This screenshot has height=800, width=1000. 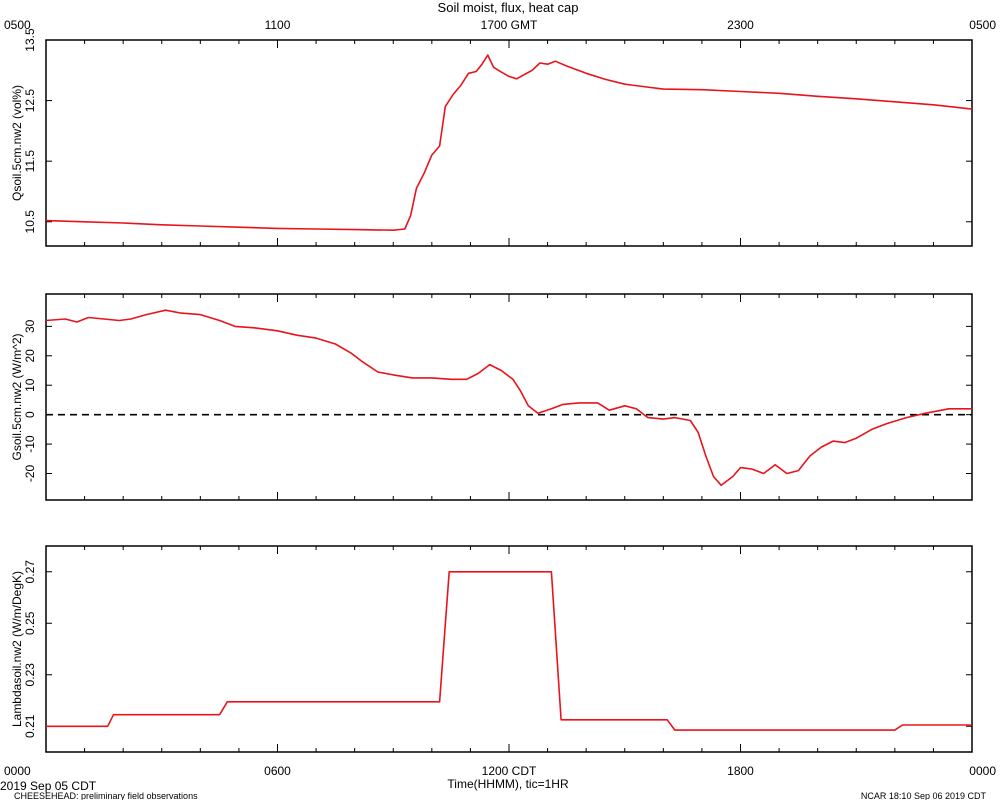 I want to click on y-tick-label: 0.21, so click(x=30, y=726).